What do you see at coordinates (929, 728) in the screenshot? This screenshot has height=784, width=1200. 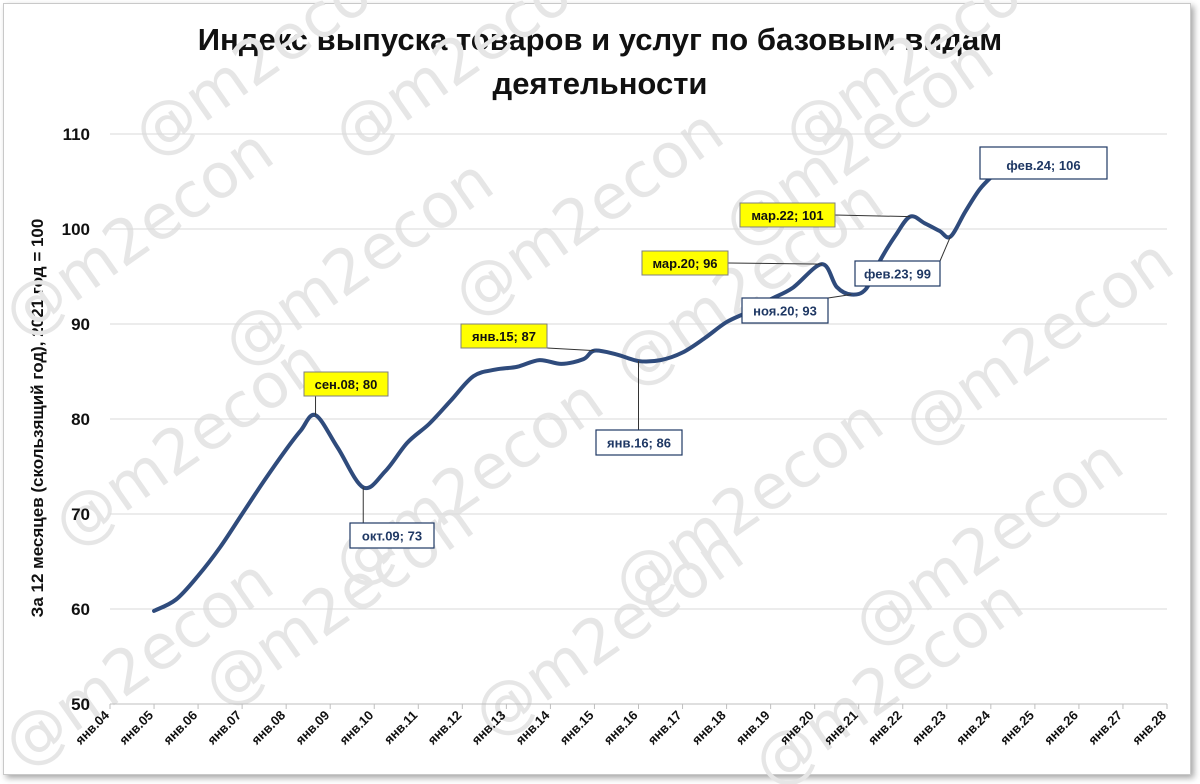 I see `x-tick-label: янв.23` at bounding box center [929, 728].